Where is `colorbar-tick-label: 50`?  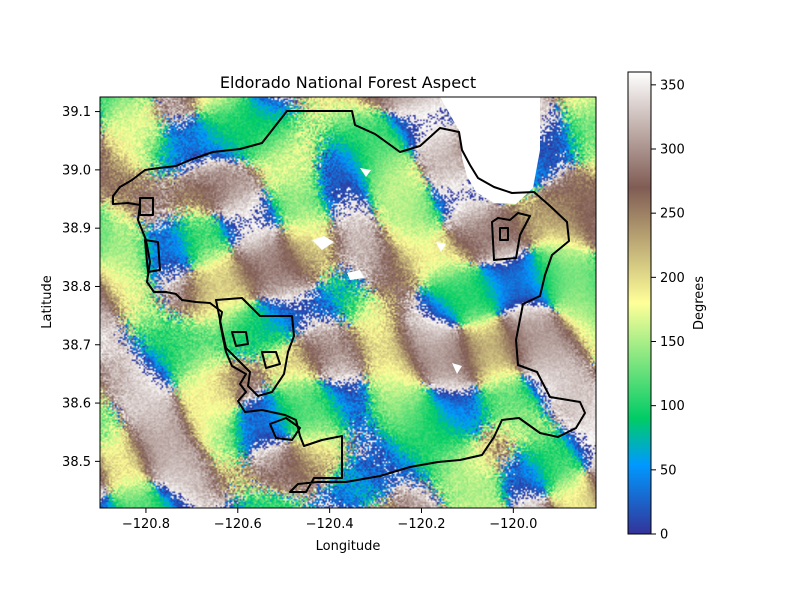
colorbar-tick-label: 50 is located at coordinates (668, 470).